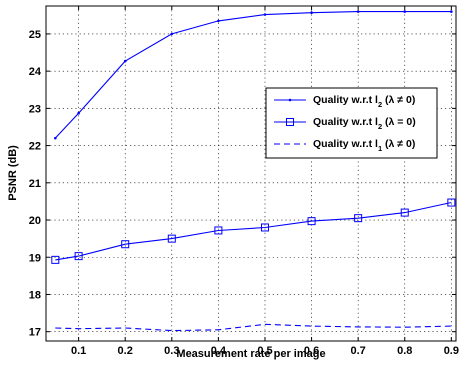 Image resolution: width=462 pixels, height=366 pixels. What do you see at coordinates (35, 72) in the screenshot?
I see `y-tick-label: 24` at bounding box center [35, 72].